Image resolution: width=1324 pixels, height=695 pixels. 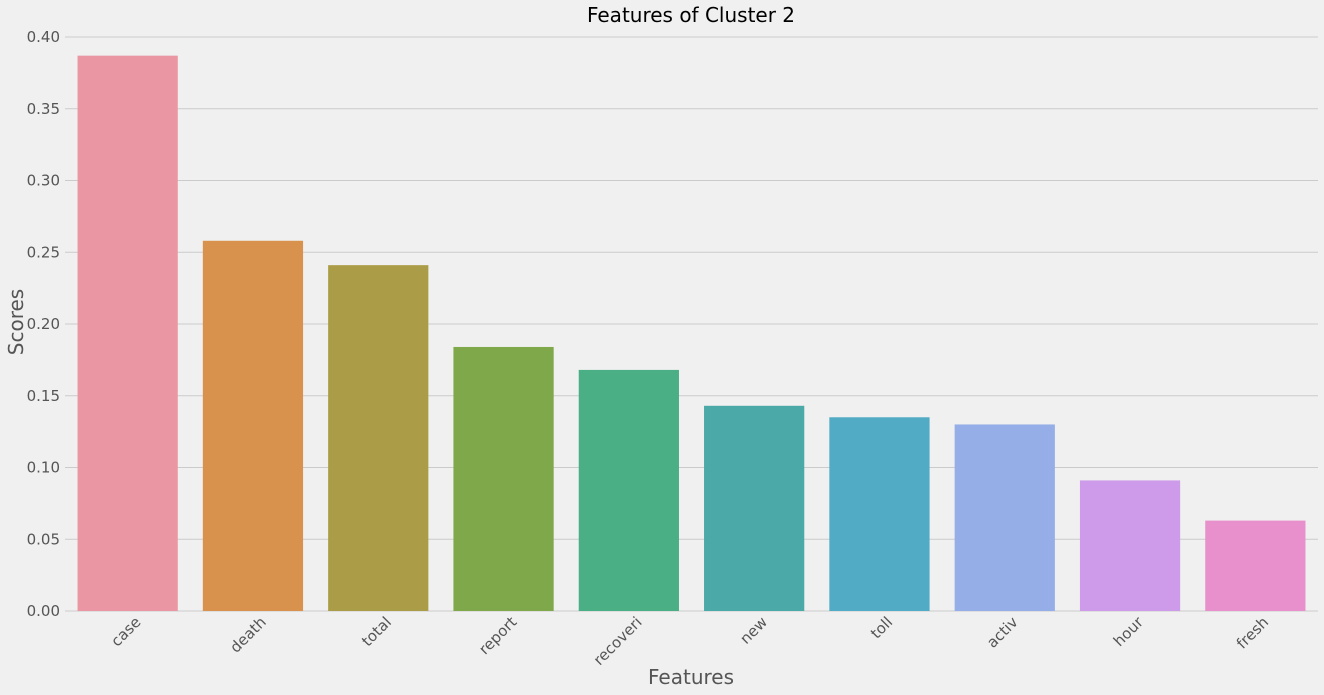 What do you see at coordinates (1255, 565) in the screenshot?
I see `bar-fresh` at bounding box center [1255, 565].